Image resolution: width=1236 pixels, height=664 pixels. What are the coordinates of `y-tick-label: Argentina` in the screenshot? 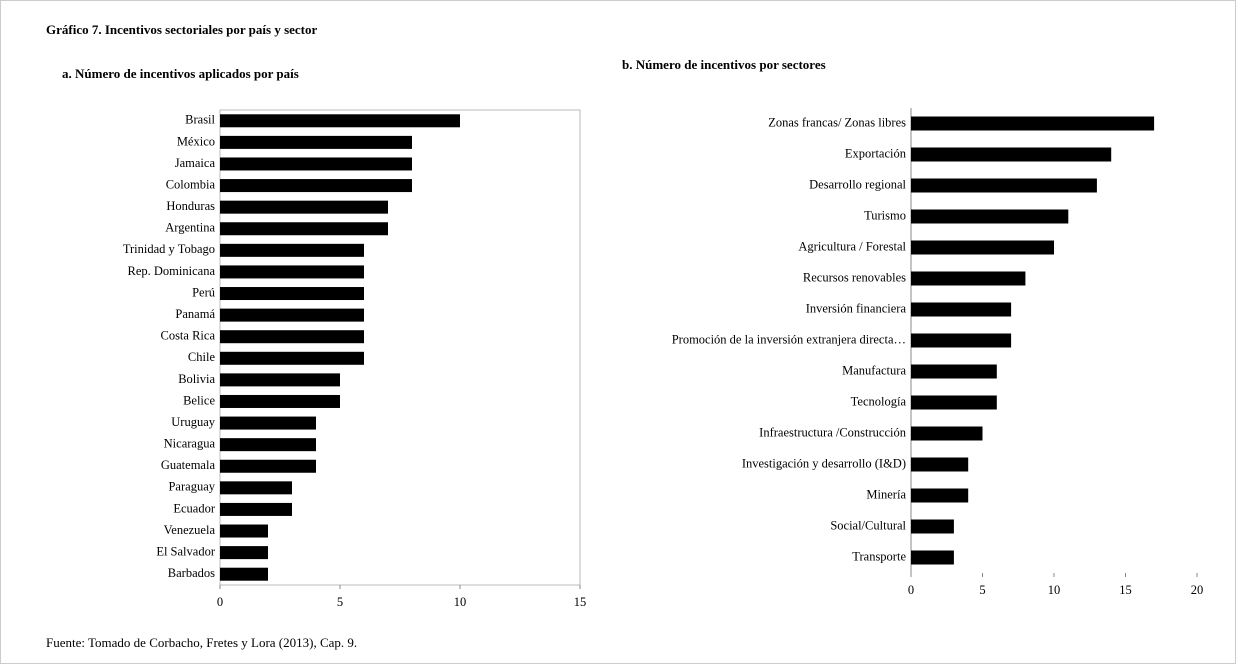 It's located at (190, 228).